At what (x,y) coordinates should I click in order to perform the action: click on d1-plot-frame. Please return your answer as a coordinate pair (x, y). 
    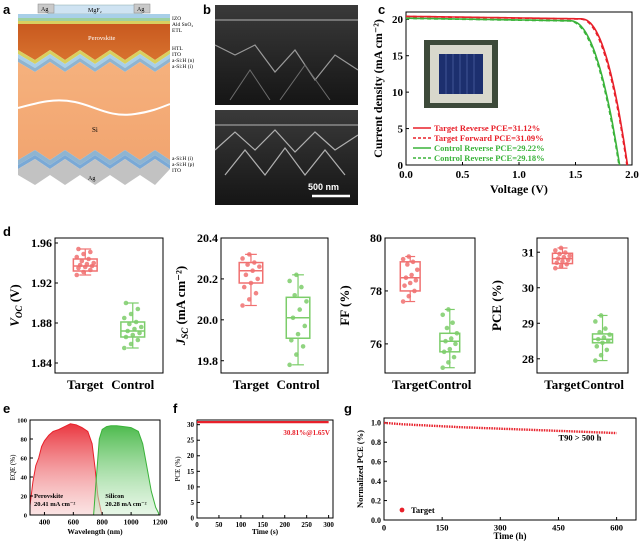
    Looking at the image, I should click on (109, 305).